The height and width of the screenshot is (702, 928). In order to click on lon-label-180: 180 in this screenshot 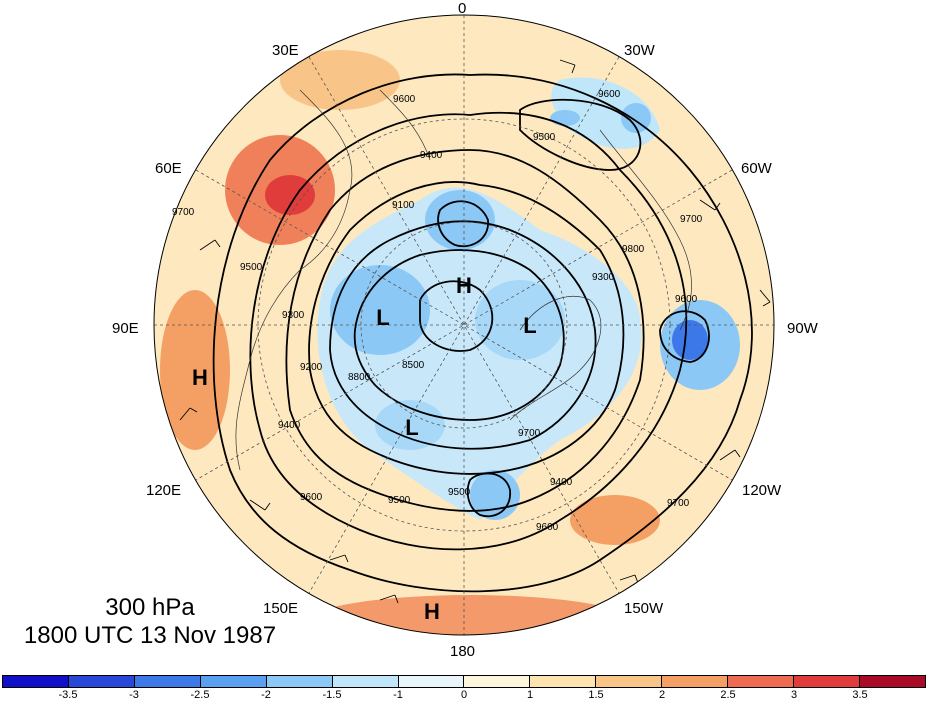, I will do `click(463, 651)`.